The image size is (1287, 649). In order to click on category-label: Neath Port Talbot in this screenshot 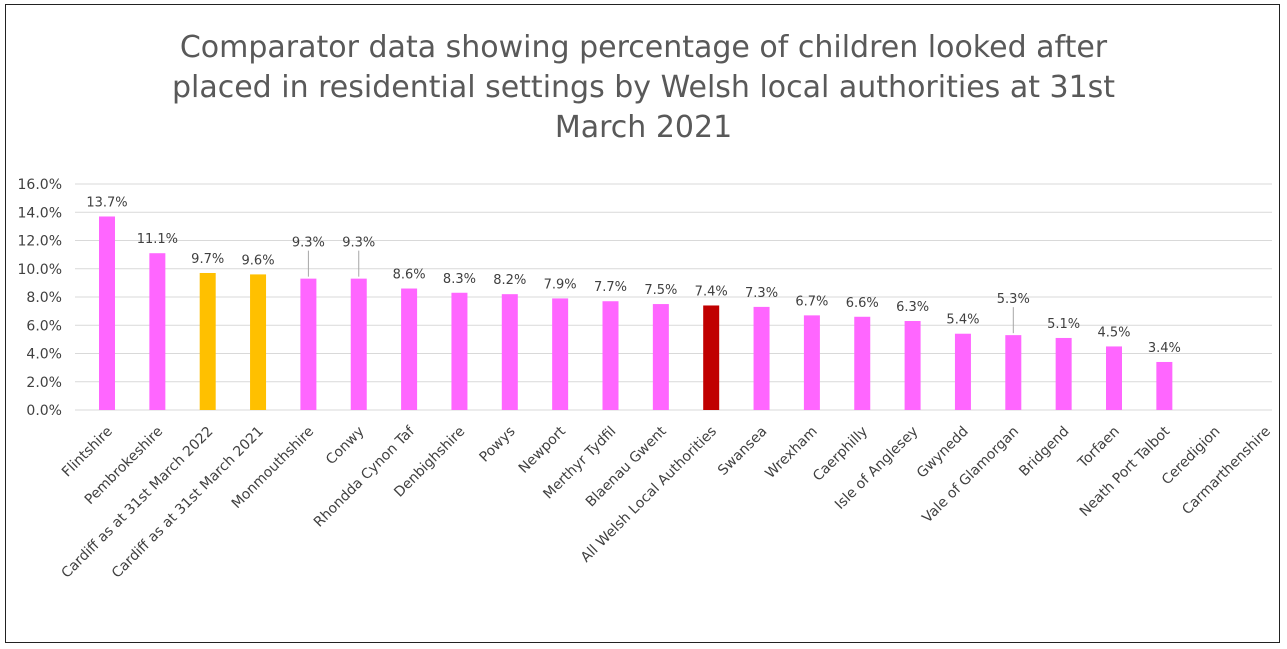, I will do `click(1125, 471)`.